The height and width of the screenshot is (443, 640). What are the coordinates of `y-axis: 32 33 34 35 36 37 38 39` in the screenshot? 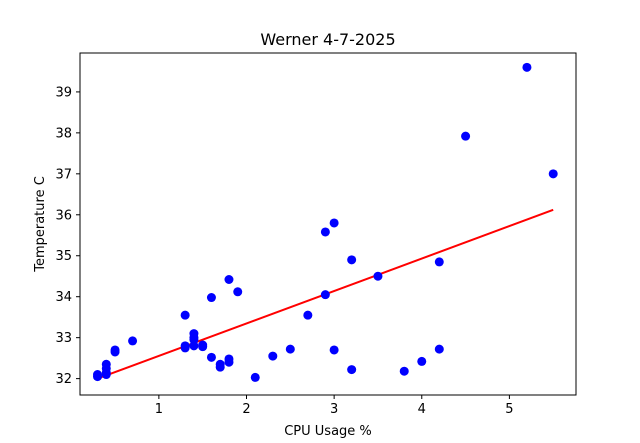 It's located at (67, 236).